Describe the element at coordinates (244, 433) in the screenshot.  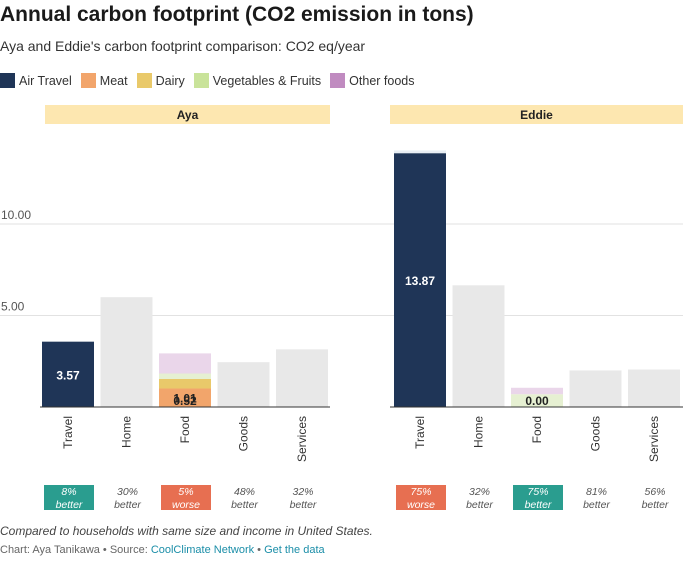
I see `x-tick-label-aya-goods: Goods` at that location.